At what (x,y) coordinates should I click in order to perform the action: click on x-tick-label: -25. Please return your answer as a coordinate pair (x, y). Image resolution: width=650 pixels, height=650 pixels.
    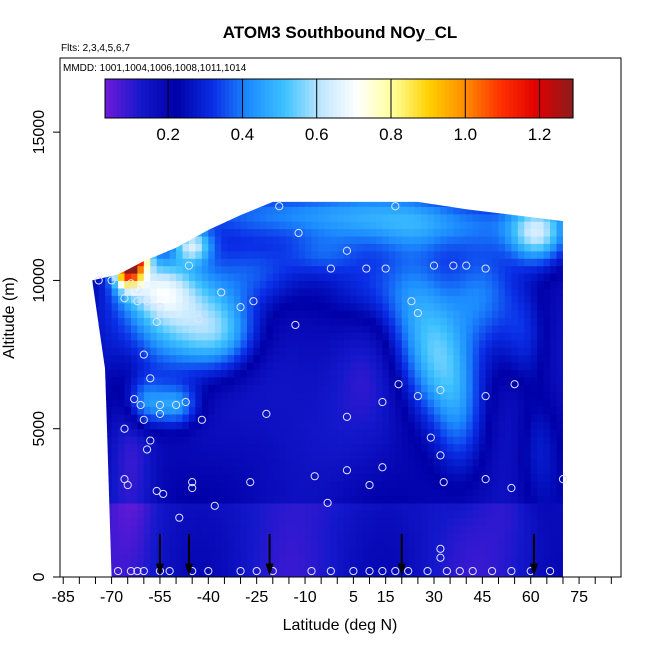
    Looking at the image, I should click on (256, 597).